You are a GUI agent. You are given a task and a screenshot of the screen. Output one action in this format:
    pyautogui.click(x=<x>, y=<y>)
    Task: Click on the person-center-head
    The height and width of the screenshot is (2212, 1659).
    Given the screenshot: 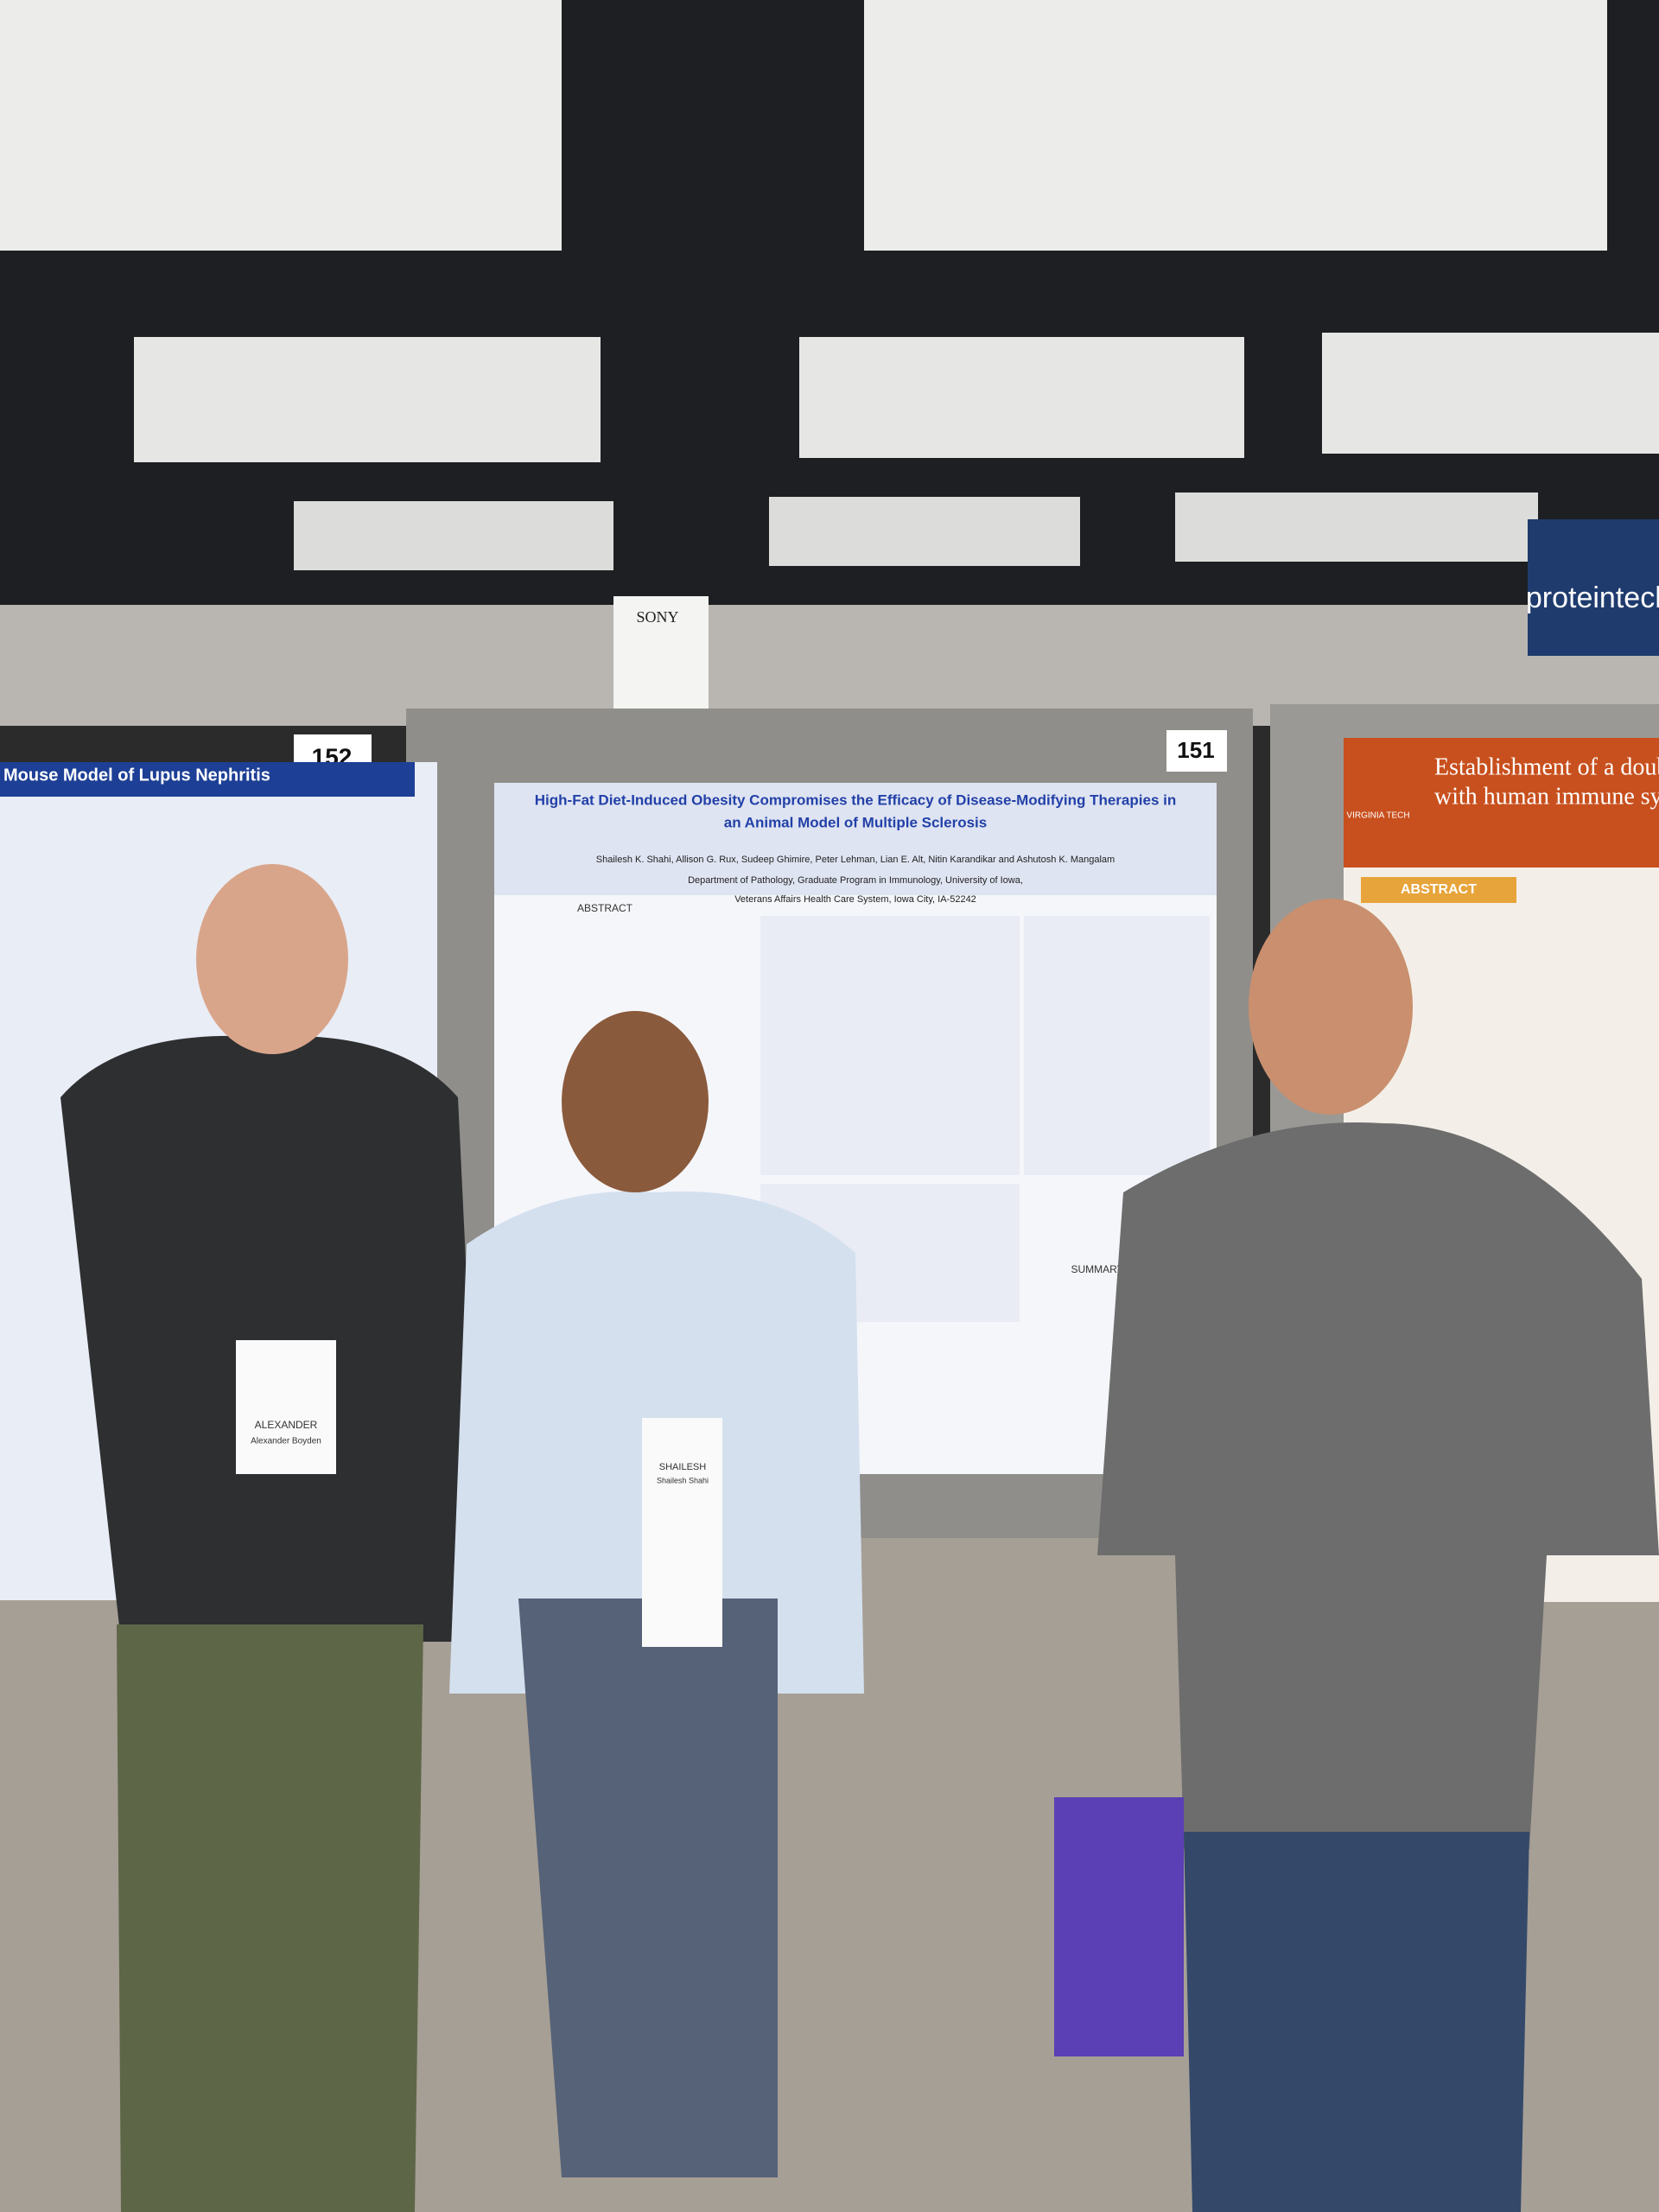 What is the action you would take?
    pyautogui.click(x=635, y=1101)
    